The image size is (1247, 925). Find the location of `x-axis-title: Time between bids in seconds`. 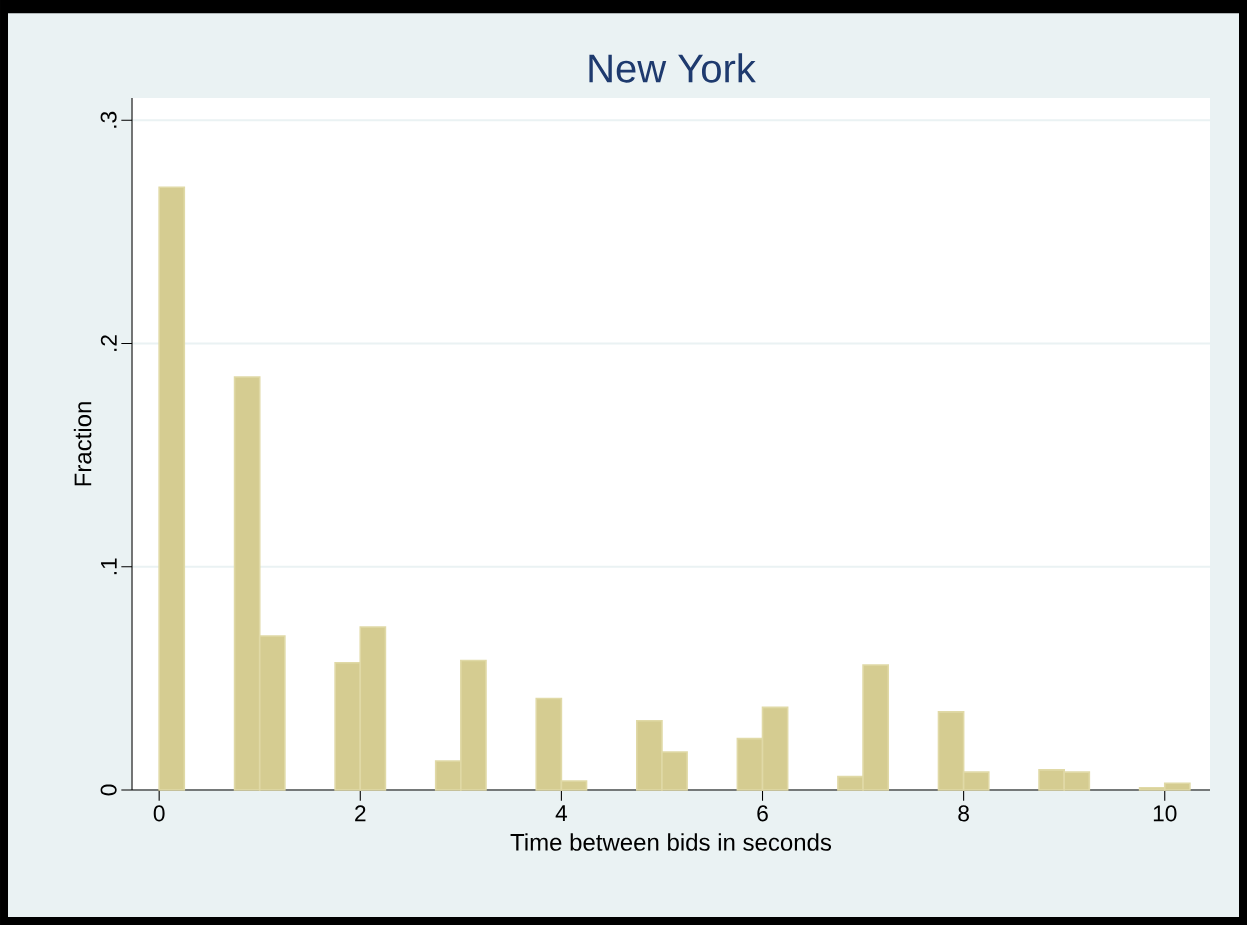

x-axis-title: Time between bids in seconds is located at coordinates (671, 842).